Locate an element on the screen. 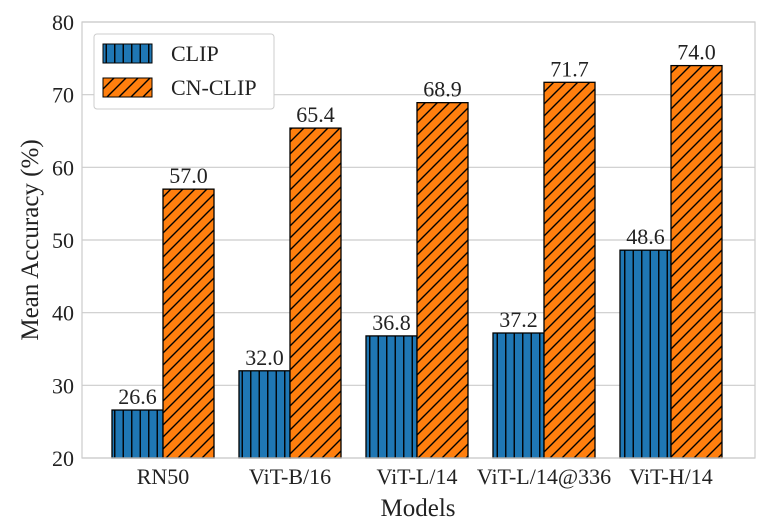 This screenshot has height=532, width=768. y-tick-label: 60 is located at coordinates (63, 167).